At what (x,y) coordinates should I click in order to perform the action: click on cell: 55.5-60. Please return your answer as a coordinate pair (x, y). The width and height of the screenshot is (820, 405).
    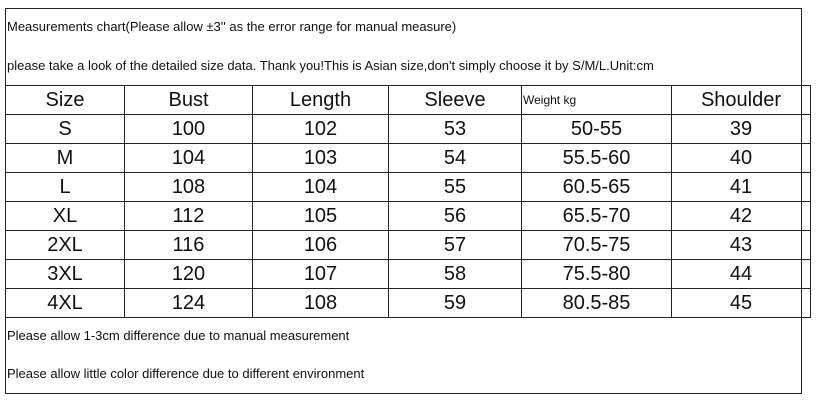
    Looking at the image, I should click on (596, 158).